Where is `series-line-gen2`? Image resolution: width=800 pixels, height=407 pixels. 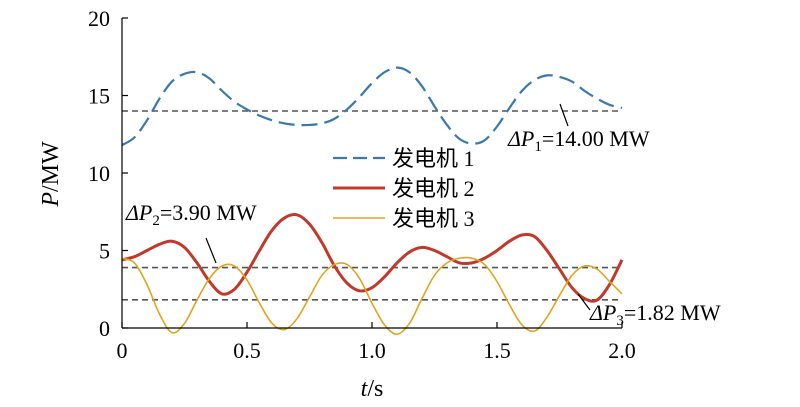 series-line-gen2 is located at coordinates (372, 258).